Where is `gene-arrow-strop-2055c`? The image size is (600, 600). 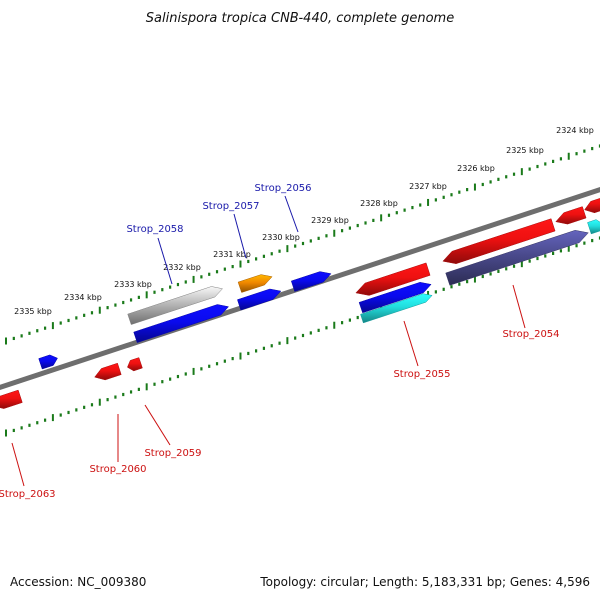
gene-arrow-strop-2055c is located at coordinates (396, 308).